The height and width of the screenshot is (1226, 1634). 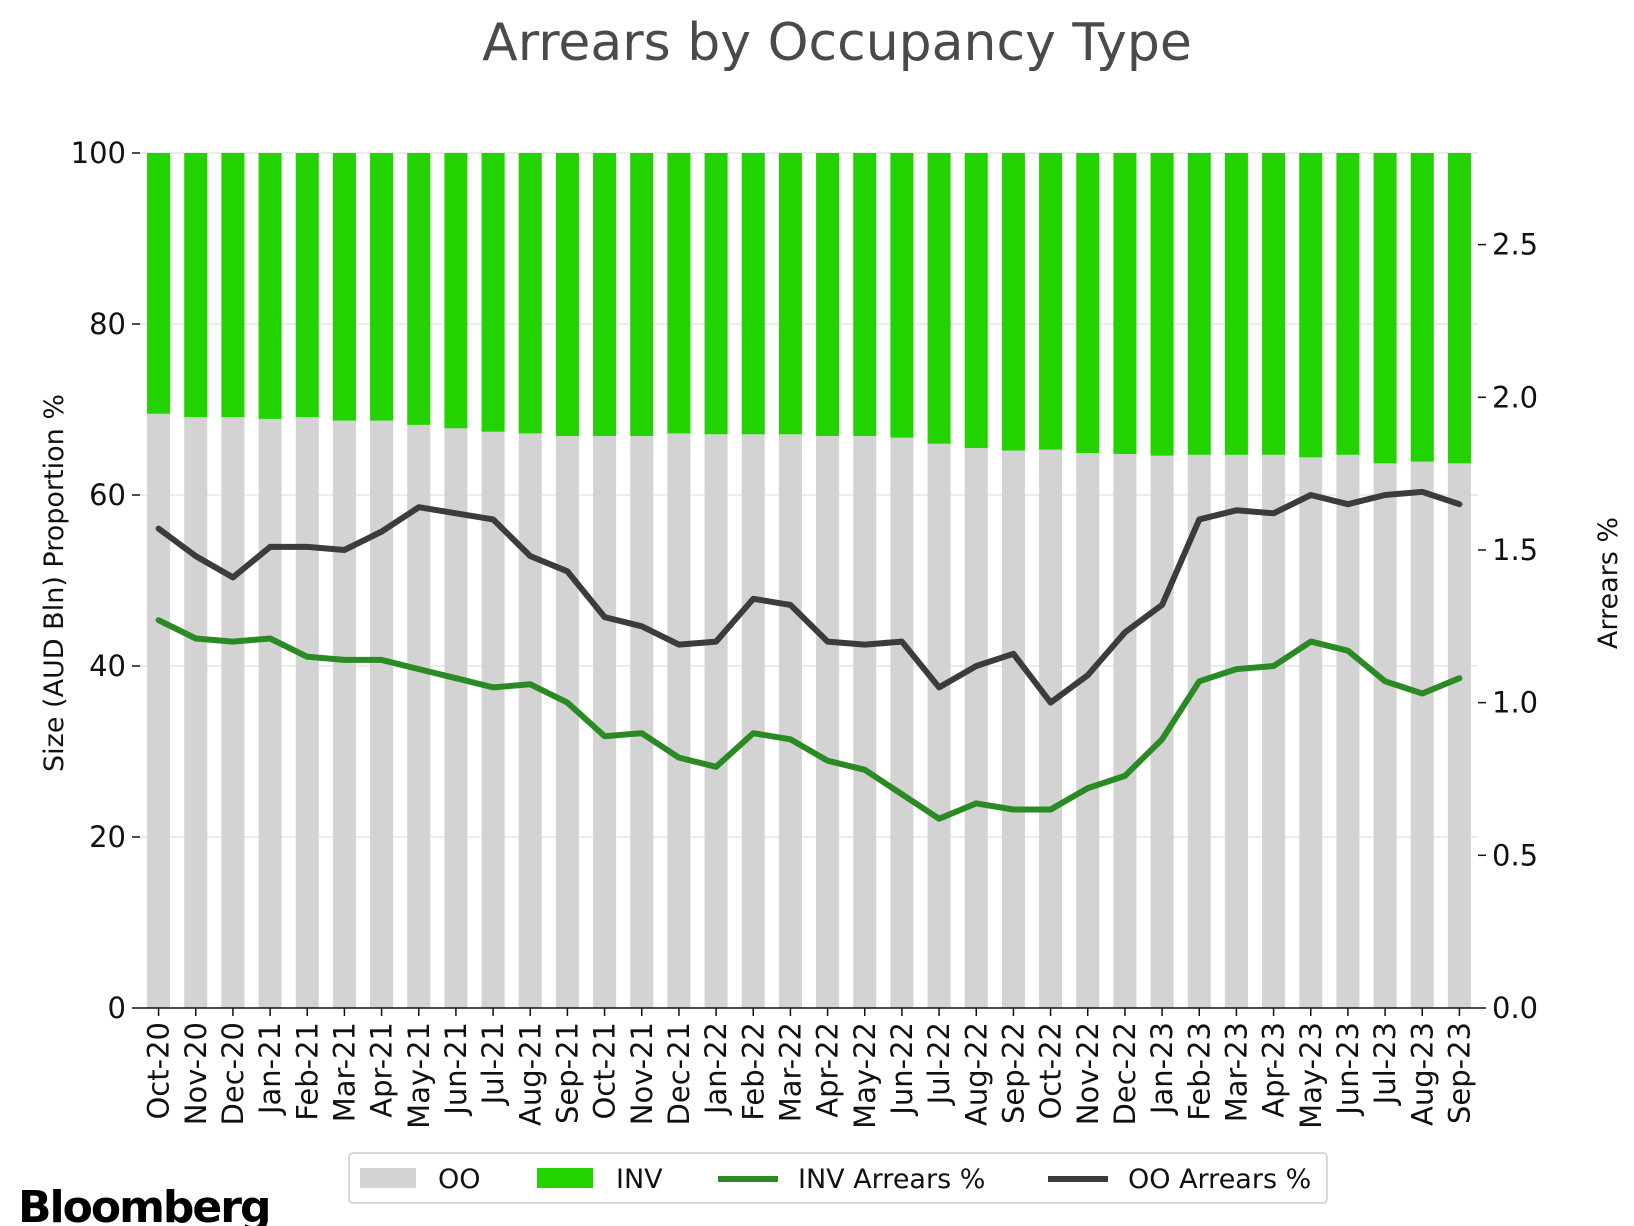 I want to click on x-tick-label-May-23: May-23, so click(x=1311, y=1075).